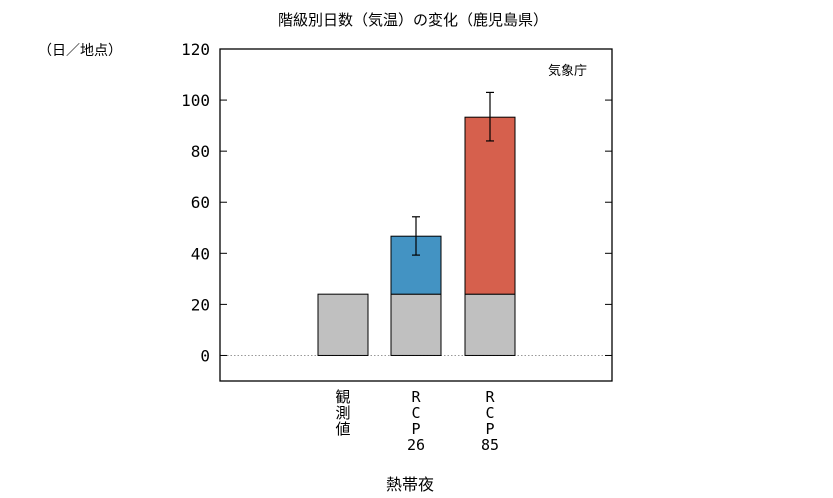 The image size is (833, 498). I want to click on source-label: 気象庁, so click(567, 71).